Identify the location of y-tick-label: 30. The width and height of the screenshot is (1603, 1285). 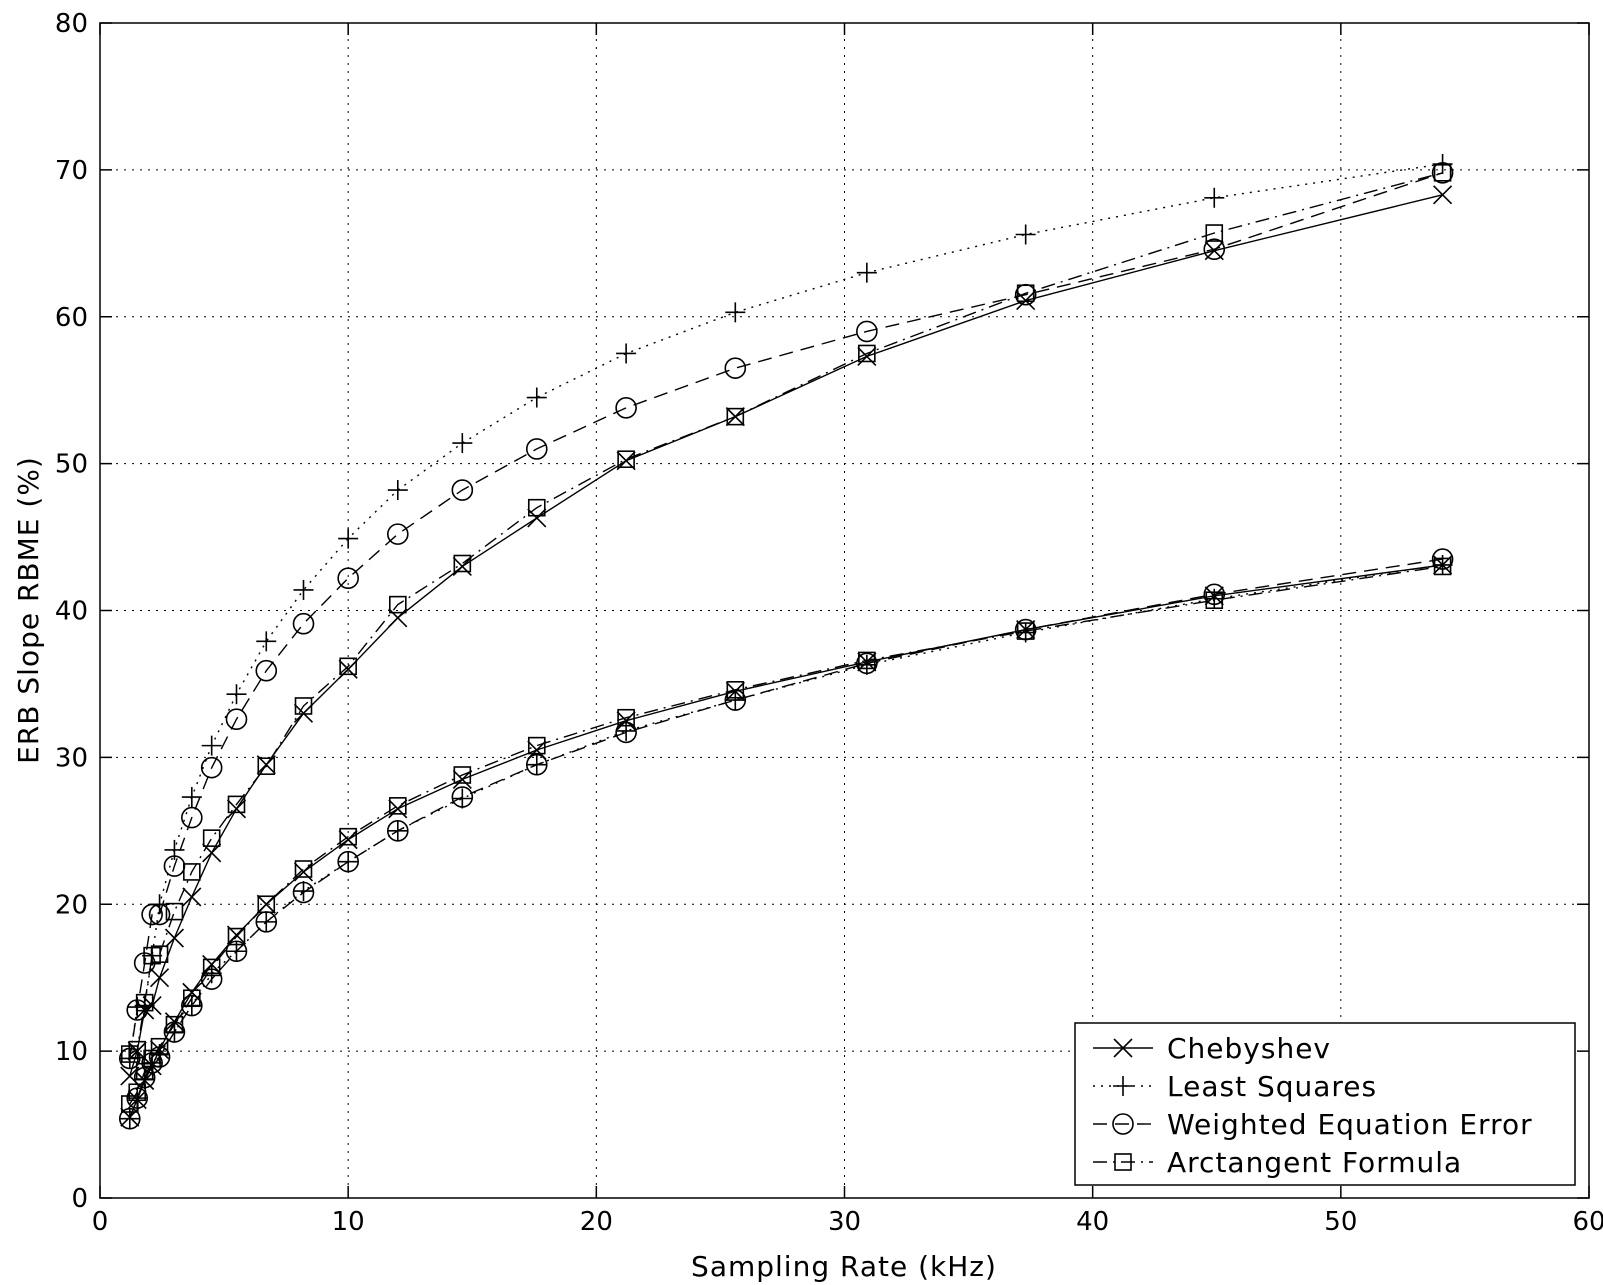
(71, 758).